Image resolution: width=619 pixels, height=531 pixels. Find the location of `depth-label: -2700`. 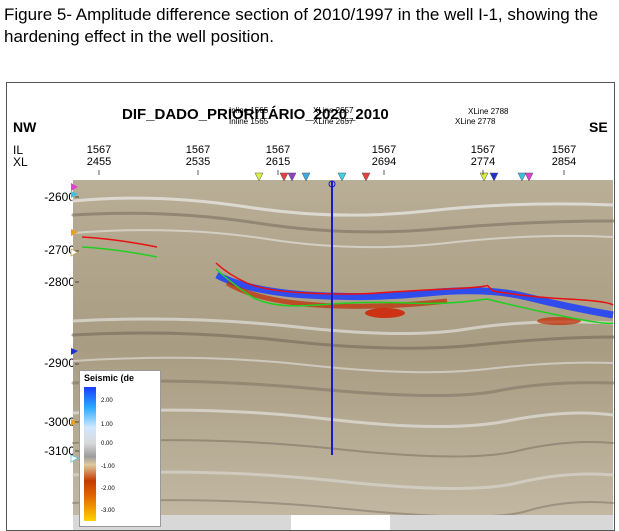

depth-label: -2700 is located at coordinates (59, 250).